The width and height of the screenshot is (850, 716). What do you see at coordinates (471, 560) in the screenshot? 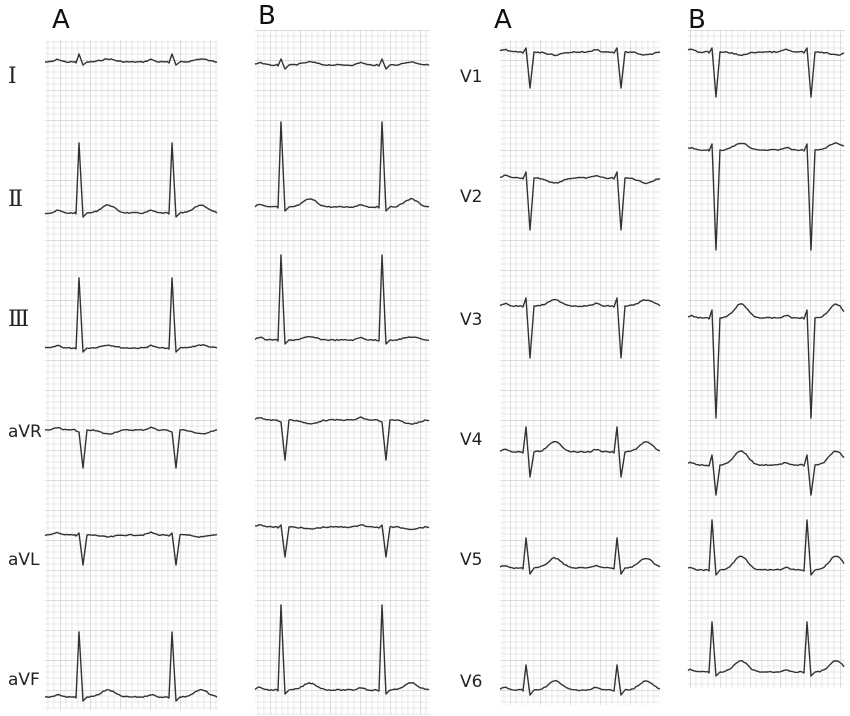
I see `lead-label: V5` at bounding box center [471, 560].